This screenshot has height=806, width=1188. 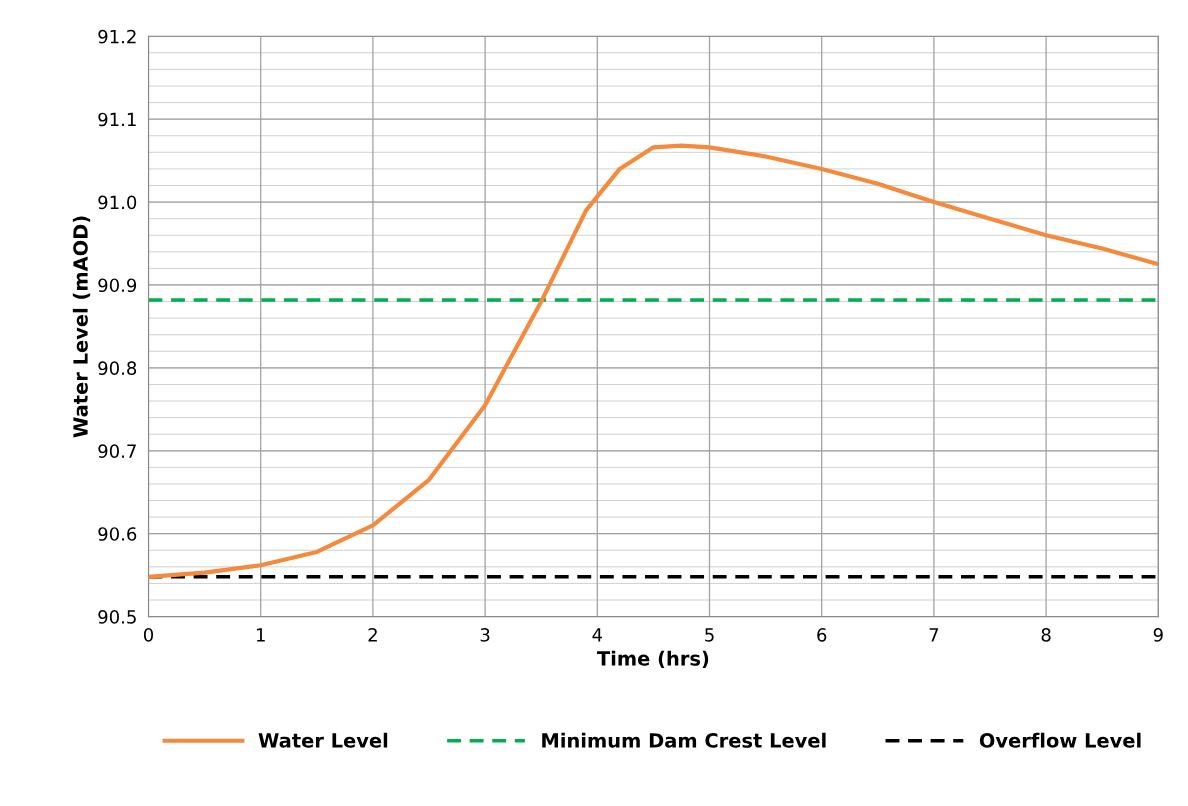 I want to click on x-tick-label: 6, so click(x=822, y=635).